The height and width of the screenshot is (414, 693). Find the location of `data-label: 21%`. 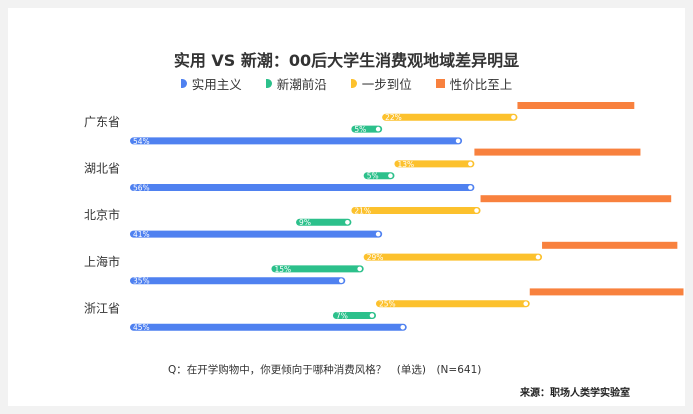

data-label: 21% is located at coordinates (362, 210).